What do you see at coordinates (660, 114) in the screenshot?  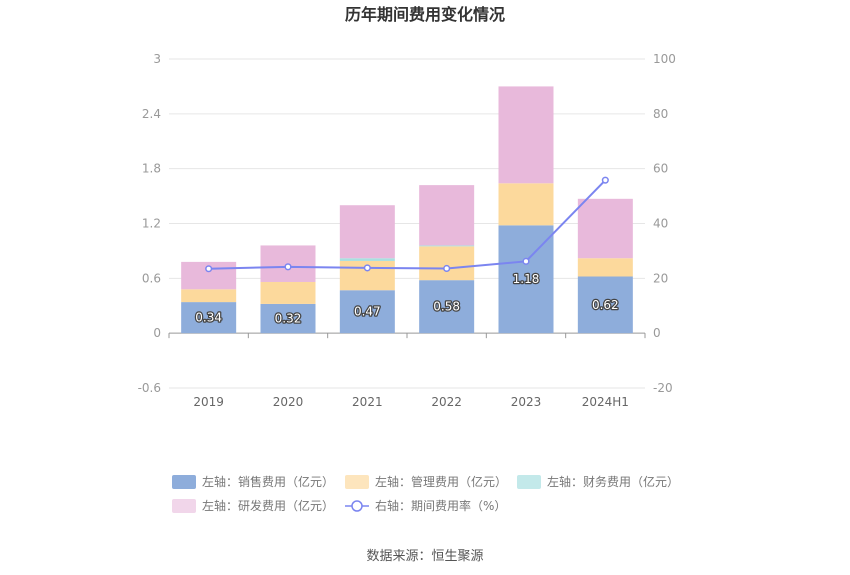 I see `right-tick-label: 80` at bounding box center [660, 114].